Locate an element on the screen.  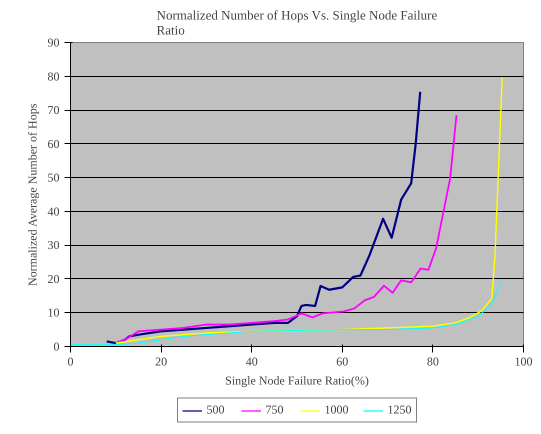
x-tick-label: 20 is located at coordinates (161, 361).